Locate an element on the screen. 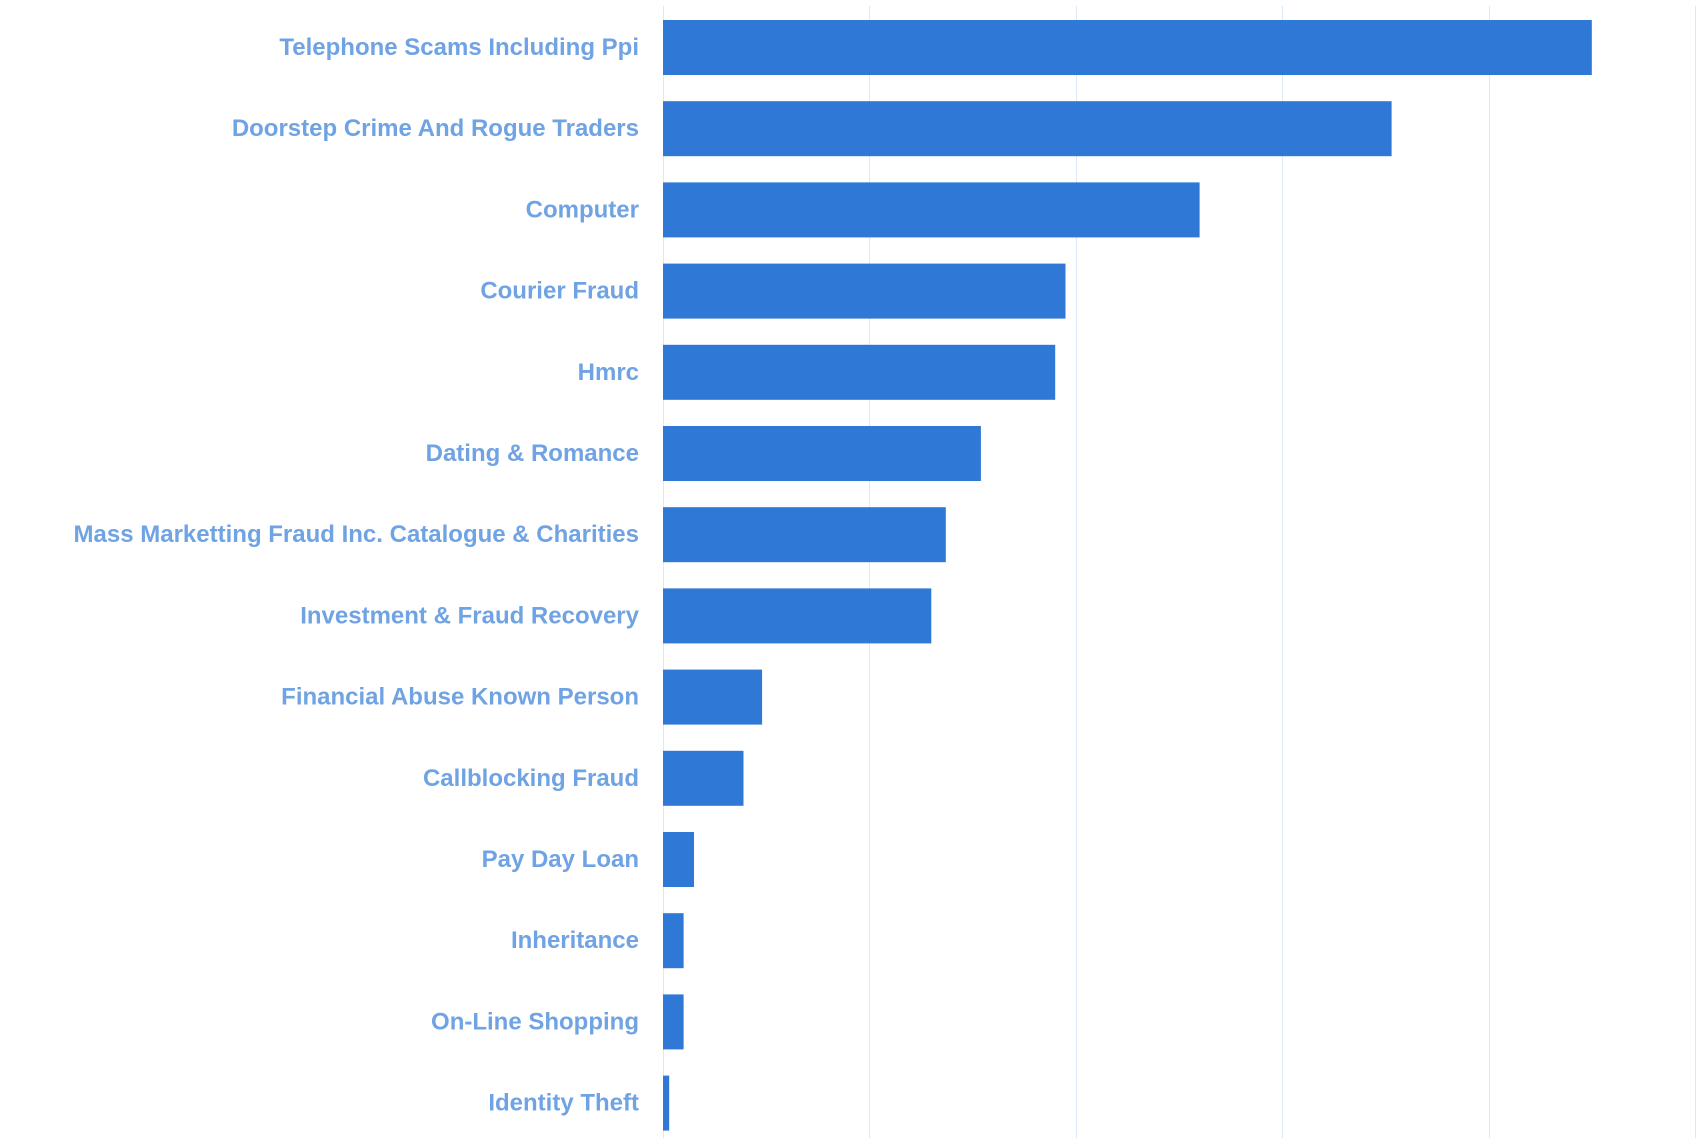 The height and width of the screenshot is (1138, 1696). category-label: Investment & Fraud Recovery is located at coordinates (469, 615).